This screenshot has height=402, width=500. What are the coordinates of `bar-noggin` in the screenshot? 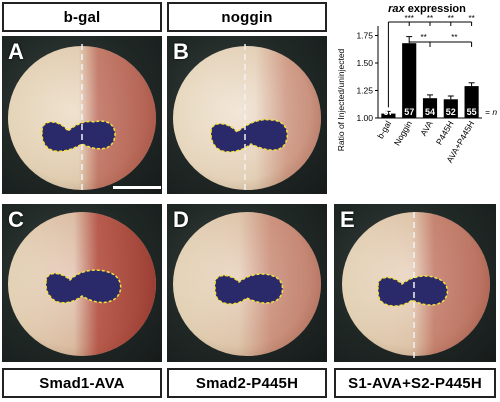 It's located at (409, 81).